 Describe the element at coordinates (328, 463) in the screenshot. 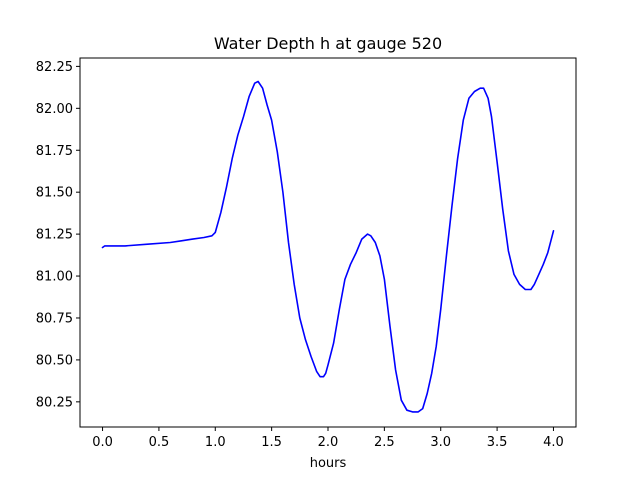

I see `x-axis-label: hours` at that location.